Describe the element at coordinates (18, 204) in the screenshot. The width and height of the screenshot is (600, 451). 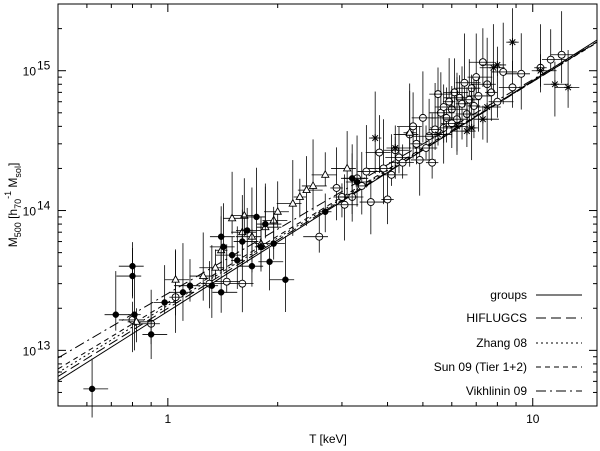
I see `y-label-h-sub: 70` at that location.